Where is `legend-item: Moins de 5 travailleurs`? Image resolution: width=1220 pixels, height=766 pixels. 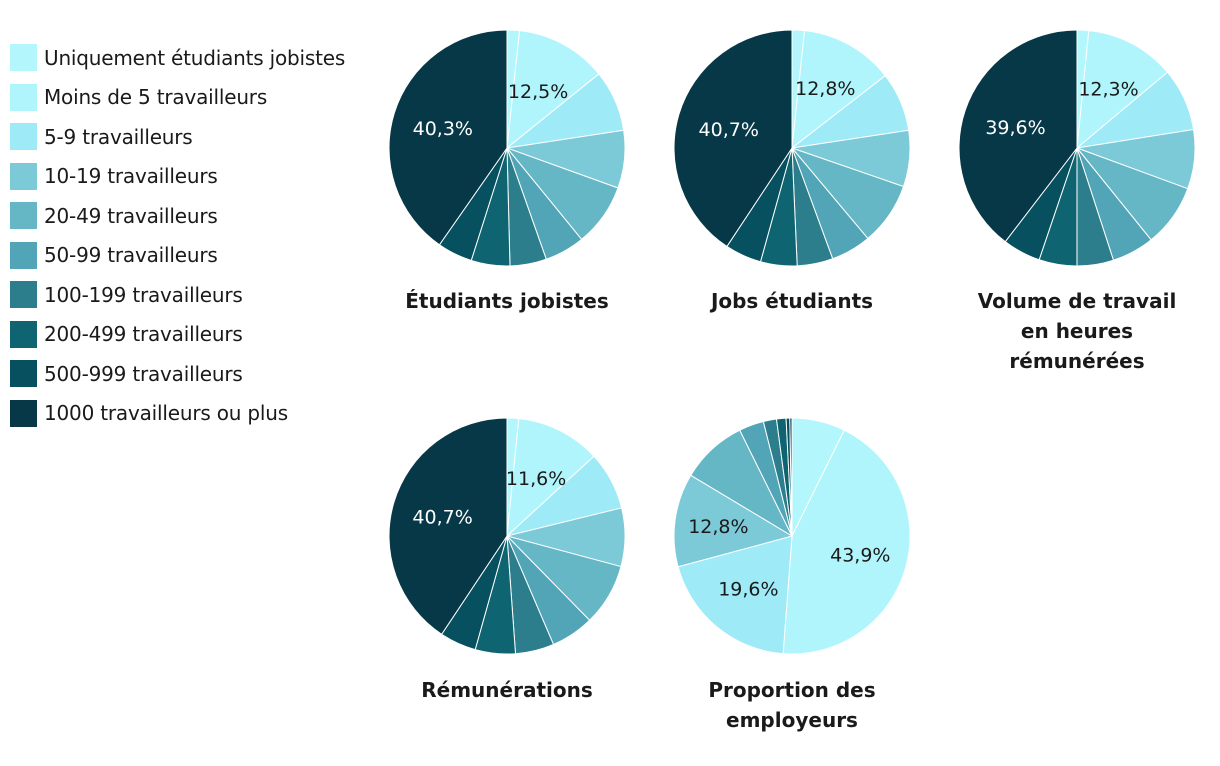 legend-item: Moins de 5 travailleurs is located at coordinates (195, 98).